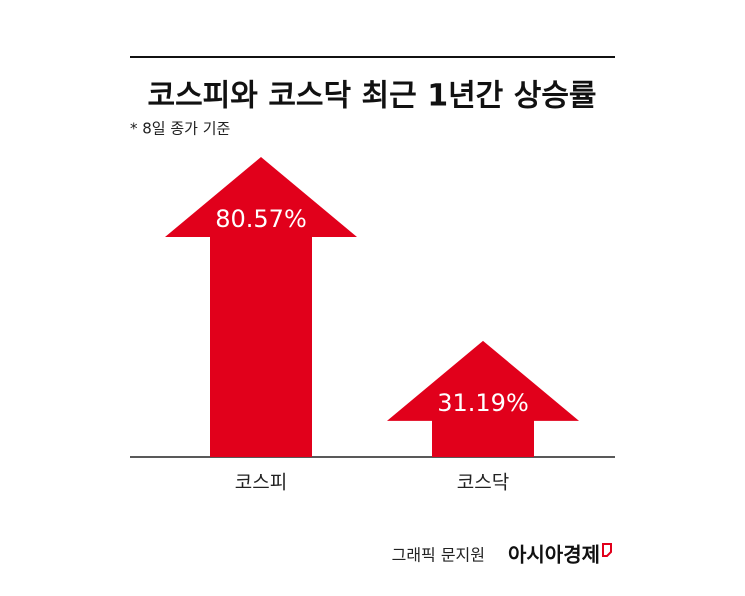  Describe the element at coordinates (607, 550) in the screenshot. I see `publisher-icon` at that location.